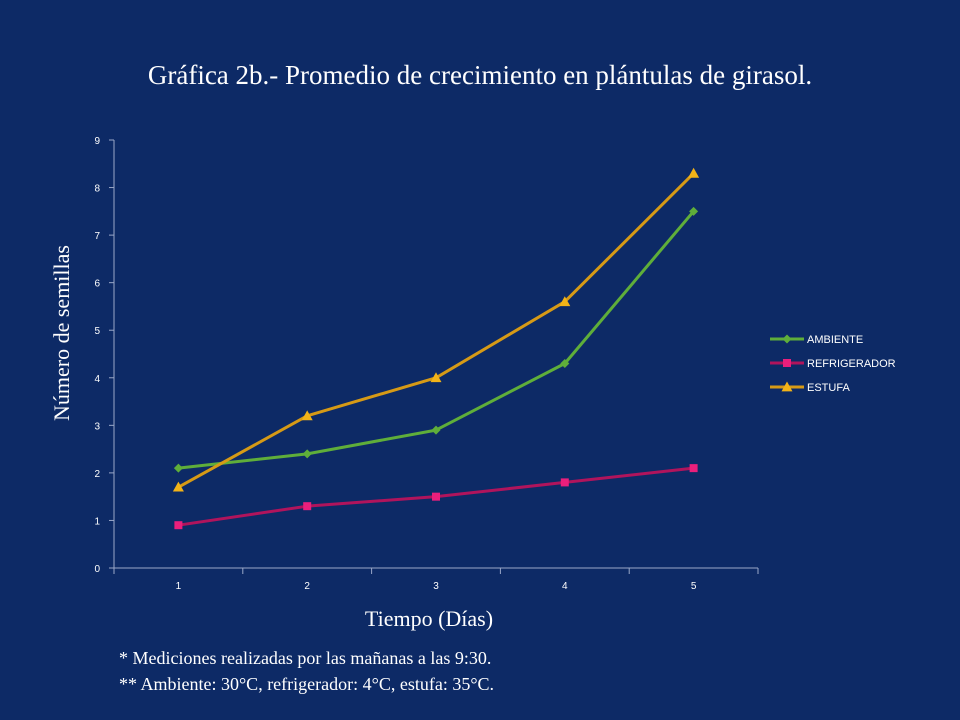 Image resolution: width=960 pixels, height=720 pixels. I want to click on x-axis-label: Tiempo (Días), so click(429, 618).